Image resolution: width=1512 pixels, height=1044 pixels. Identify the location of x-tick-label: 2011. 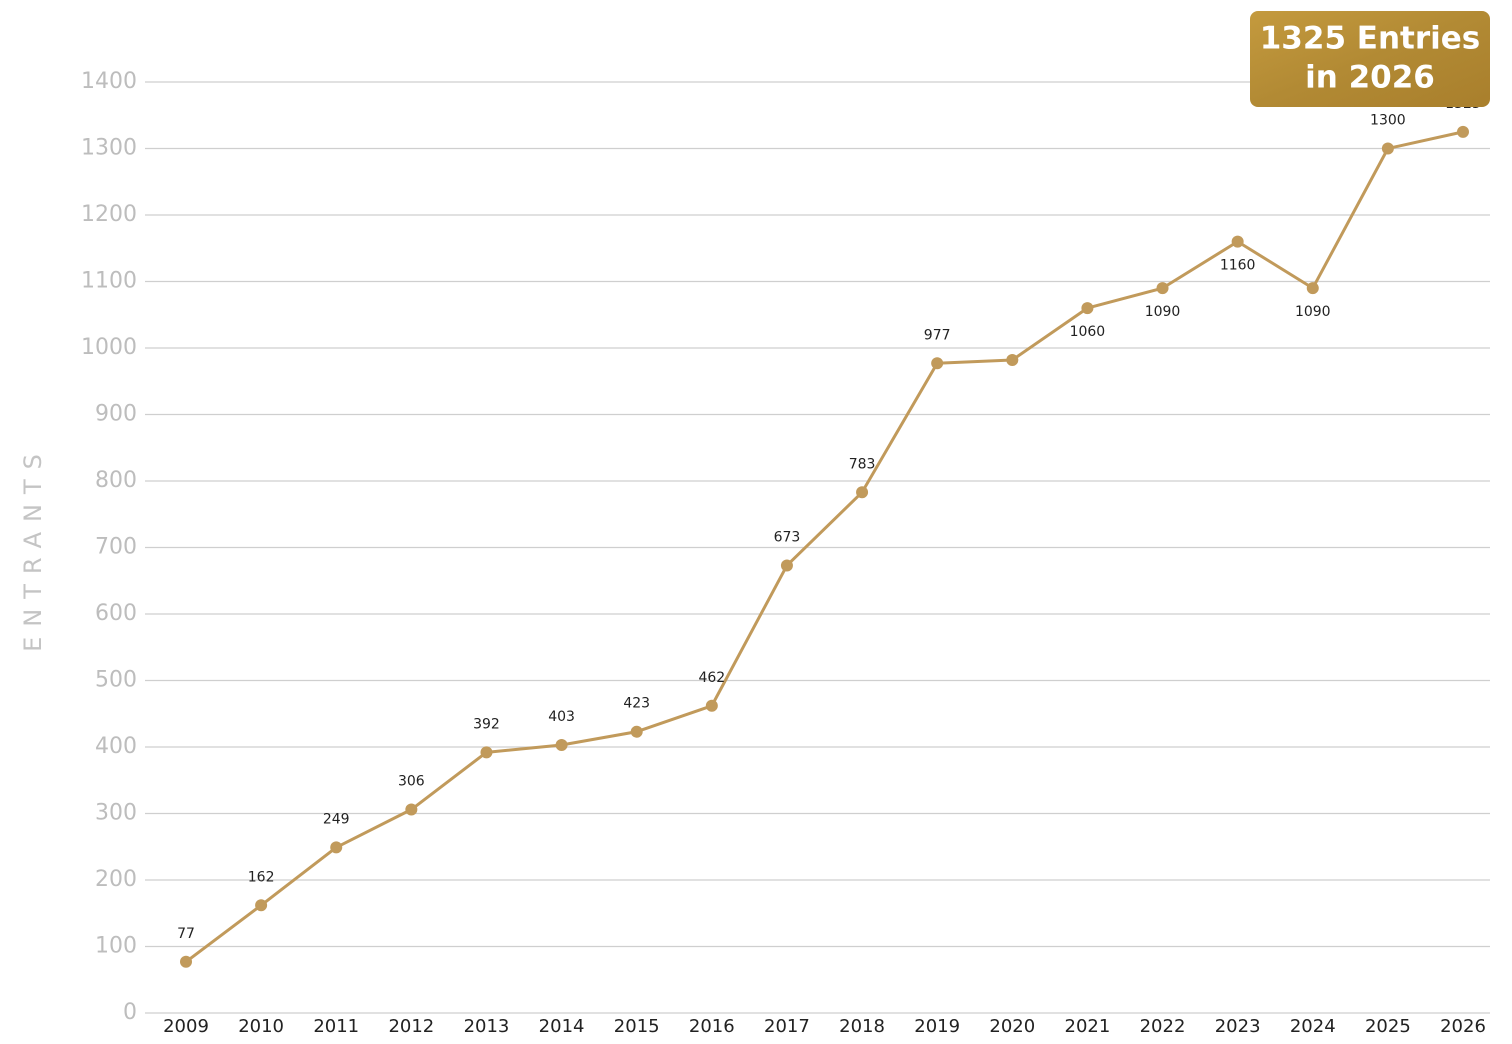
(336, 1026).